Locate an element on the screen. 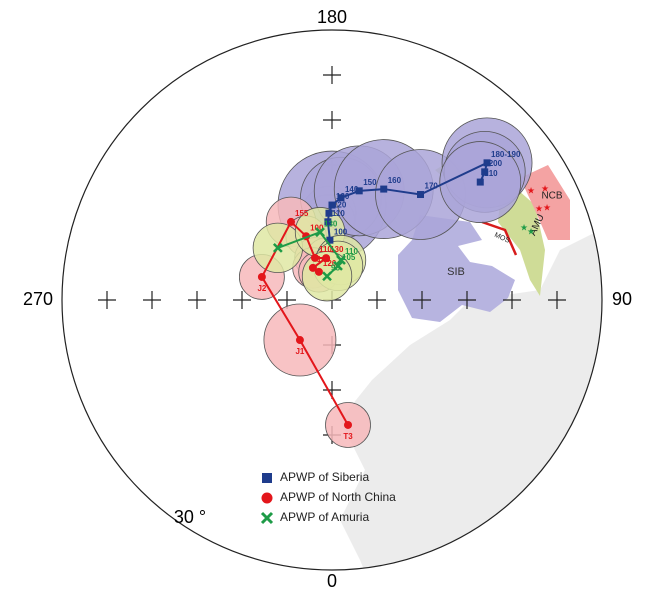 Image resolution: width=654 pixels, height=602 pixels. pole-label: 105 is located at coordinates (349, 257).